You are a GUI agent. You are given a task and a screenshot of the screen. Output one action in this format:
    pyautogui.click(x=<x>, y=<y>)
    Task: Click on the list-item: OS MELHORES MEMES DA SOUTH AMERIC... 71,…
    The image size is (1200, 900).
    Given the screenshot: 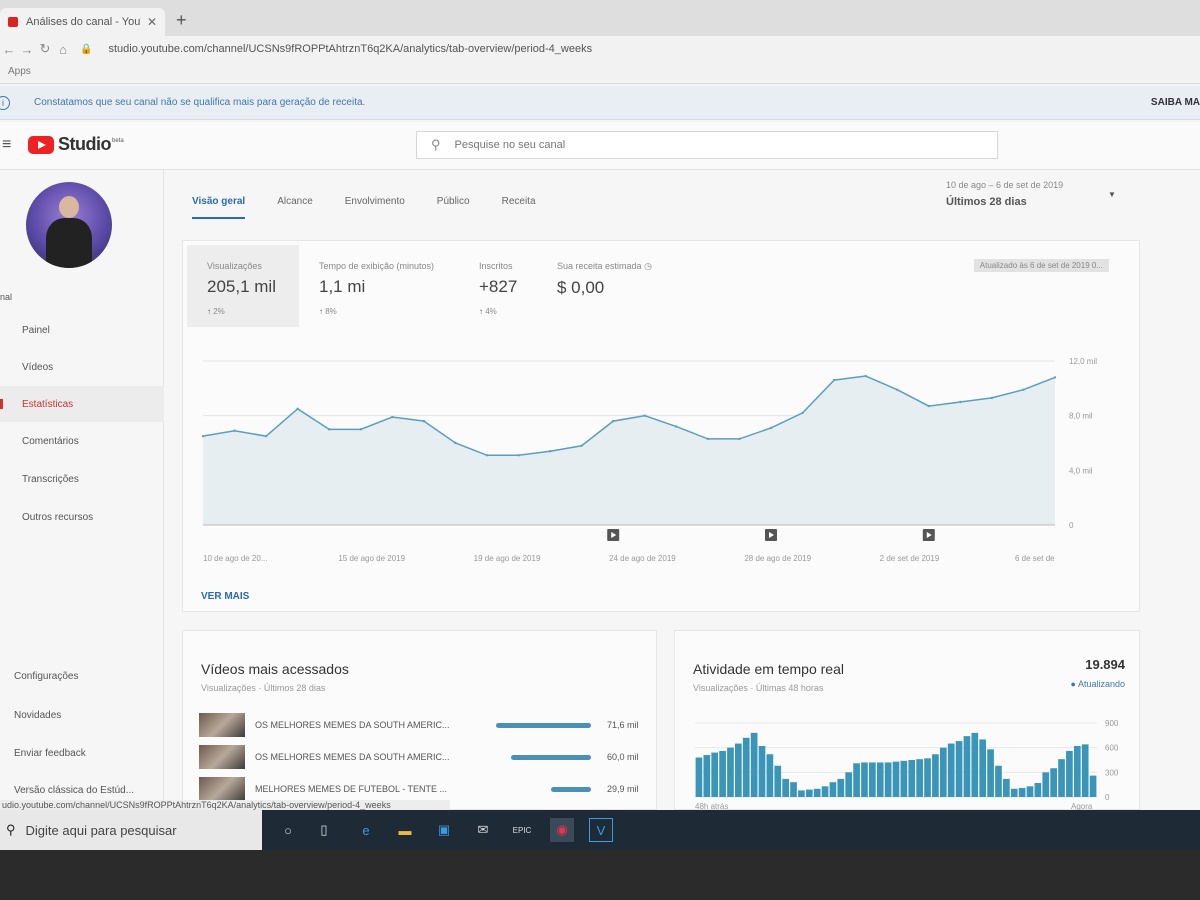 What is the action you would take?
    pyautogui.click(x=429, y=725)
    